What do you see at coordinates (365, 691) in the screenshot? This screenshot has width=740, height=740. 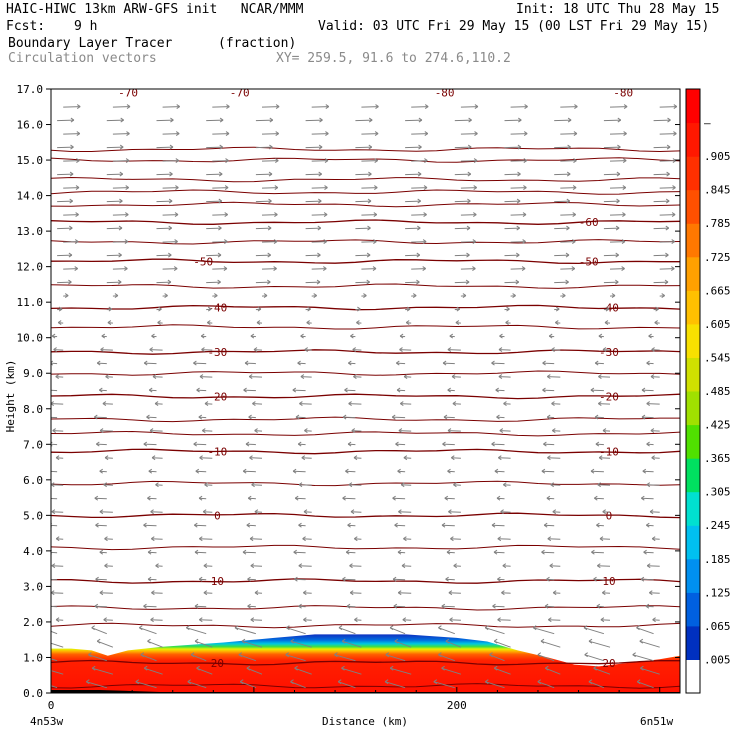 I see `terrain-surface` at bounding box center [365, 691].